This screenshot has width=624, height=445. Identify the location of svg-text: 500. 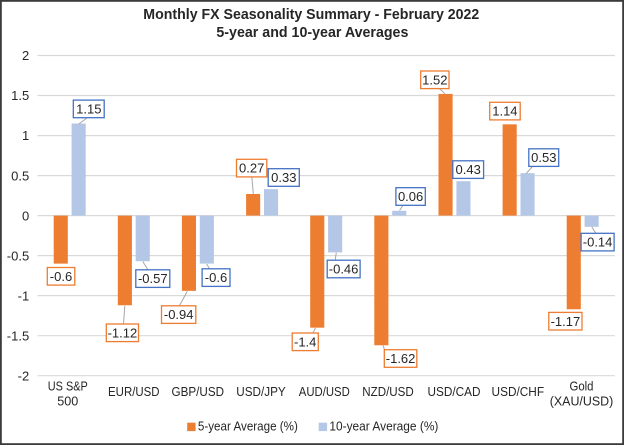
(67, 401).